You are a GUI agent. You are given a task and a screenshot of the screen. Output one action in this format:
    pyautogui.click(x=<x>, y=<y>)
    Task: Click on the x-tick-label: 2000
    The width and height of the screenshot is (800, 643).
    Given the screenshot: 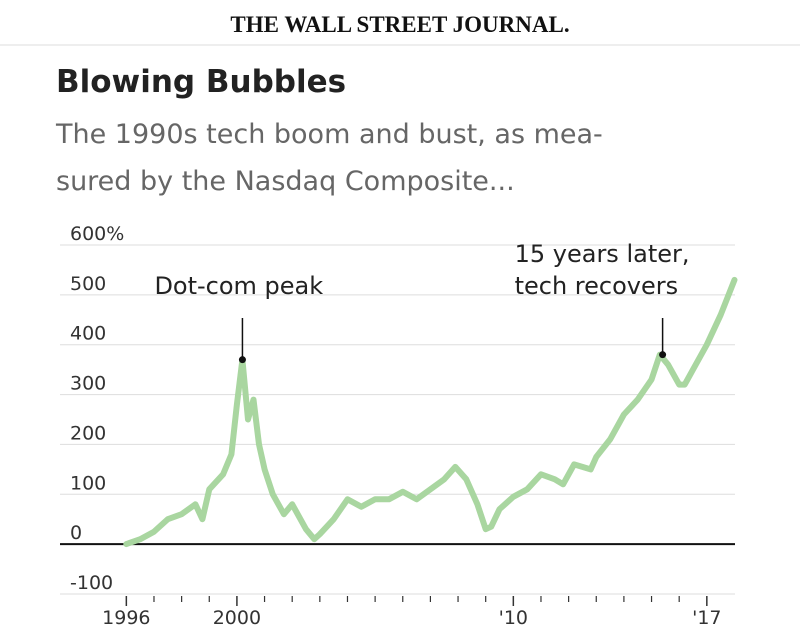 What is the action you would take?
    pyautogui.click(x=237, y=618)
    